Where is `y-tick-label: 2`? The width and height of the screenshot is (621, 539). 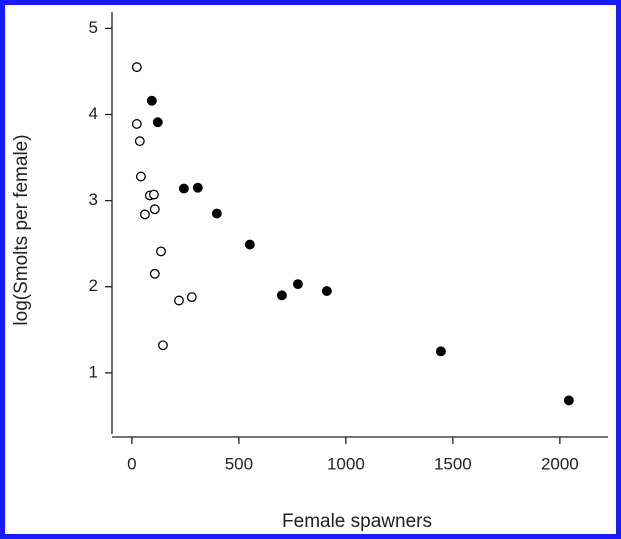 y-tick-label: 2 is located at coordinates (93, 285).